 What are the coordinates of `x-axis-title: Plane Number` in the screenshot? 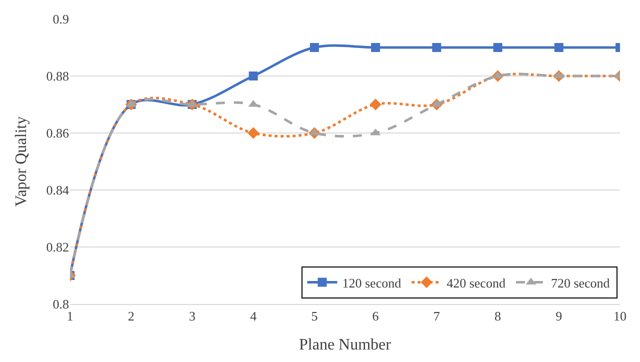 It's located at (345, 345).